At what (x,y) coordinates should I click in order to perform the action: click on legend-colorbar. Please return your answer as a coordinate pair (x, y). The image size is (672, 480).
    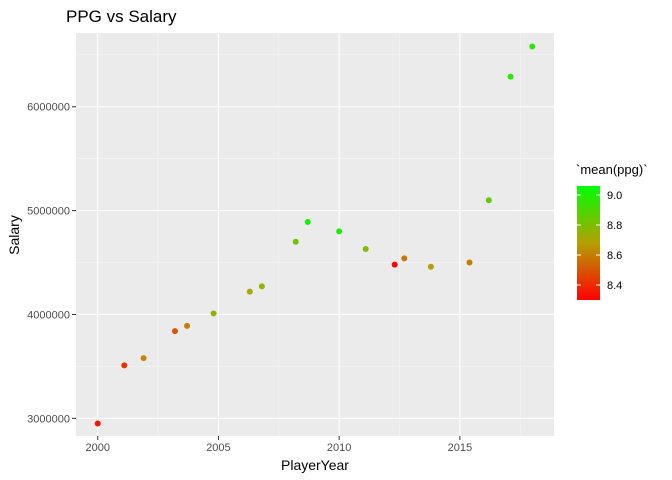
    Looking at the image, I should click on (588, 243).